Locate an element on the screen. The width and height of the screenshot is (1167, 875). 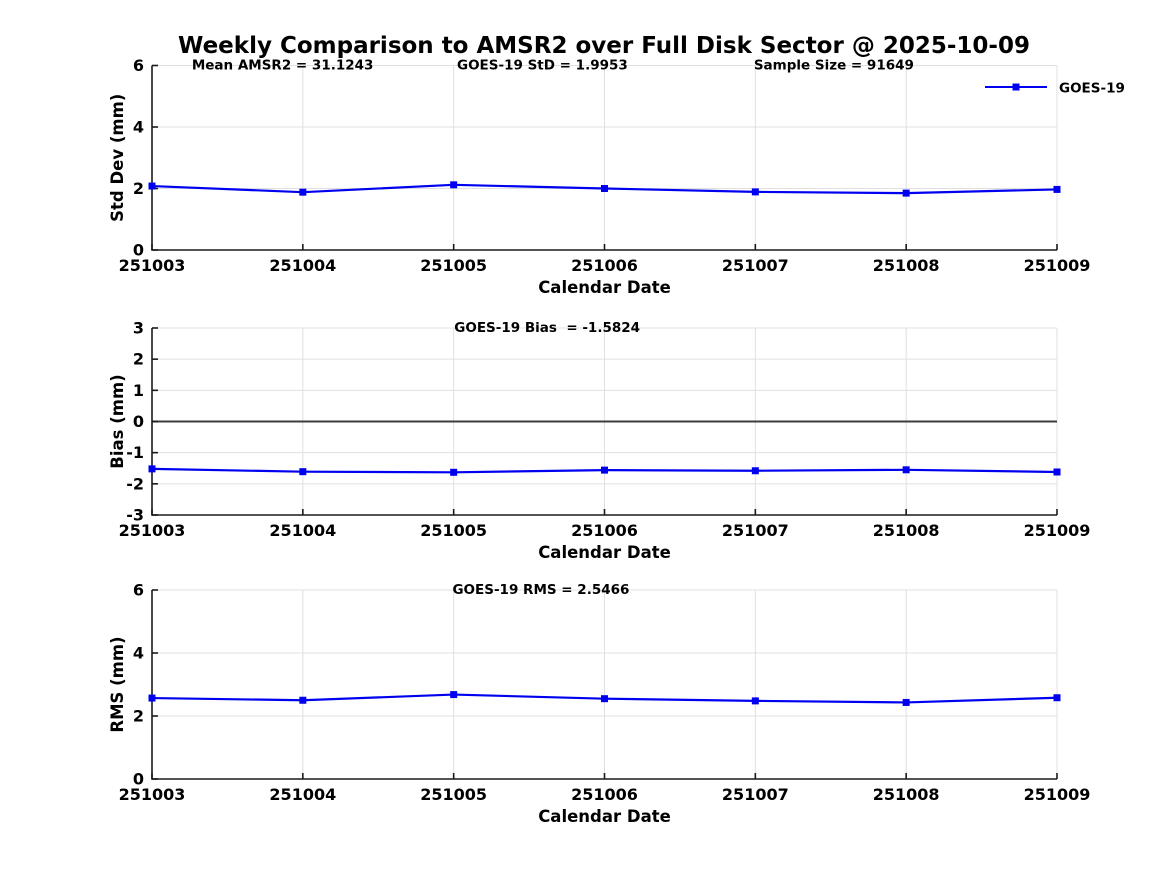
y-tick-label: -1 is located at coordinates (135, 452).